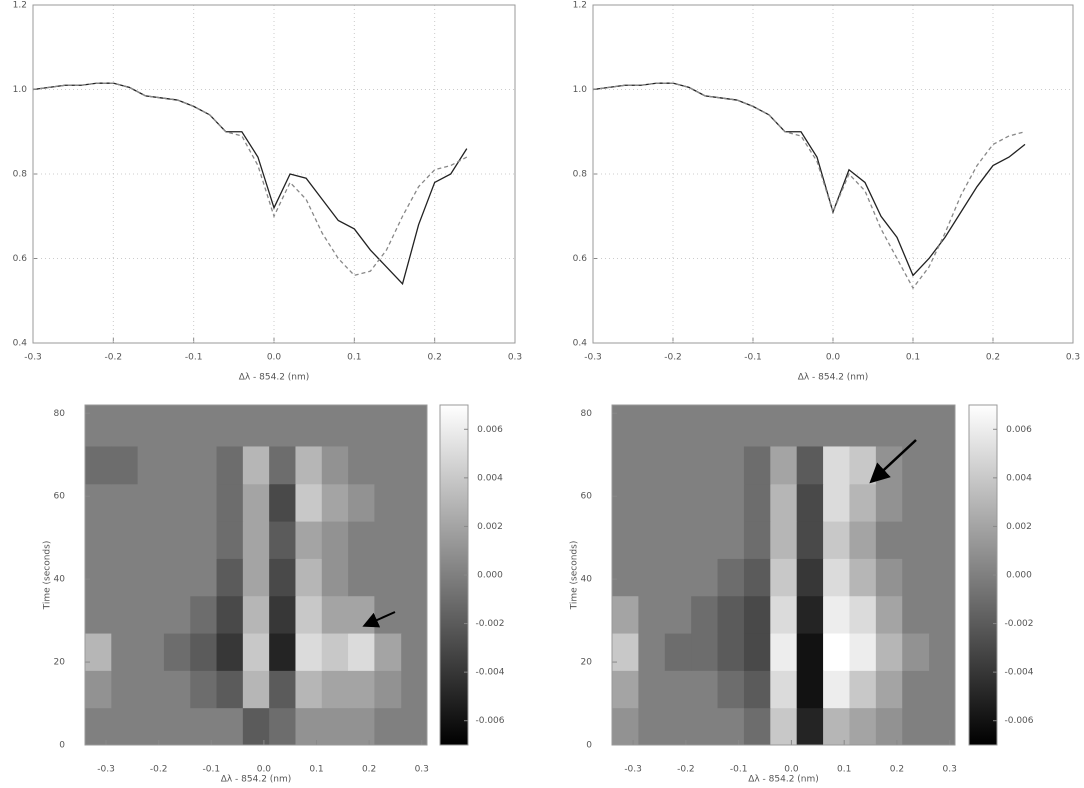  What do you see at coordinates (489, 624) in the screenshot?
I see `colorbar-tick-label: -0.002` at bounding box center [489, 624].